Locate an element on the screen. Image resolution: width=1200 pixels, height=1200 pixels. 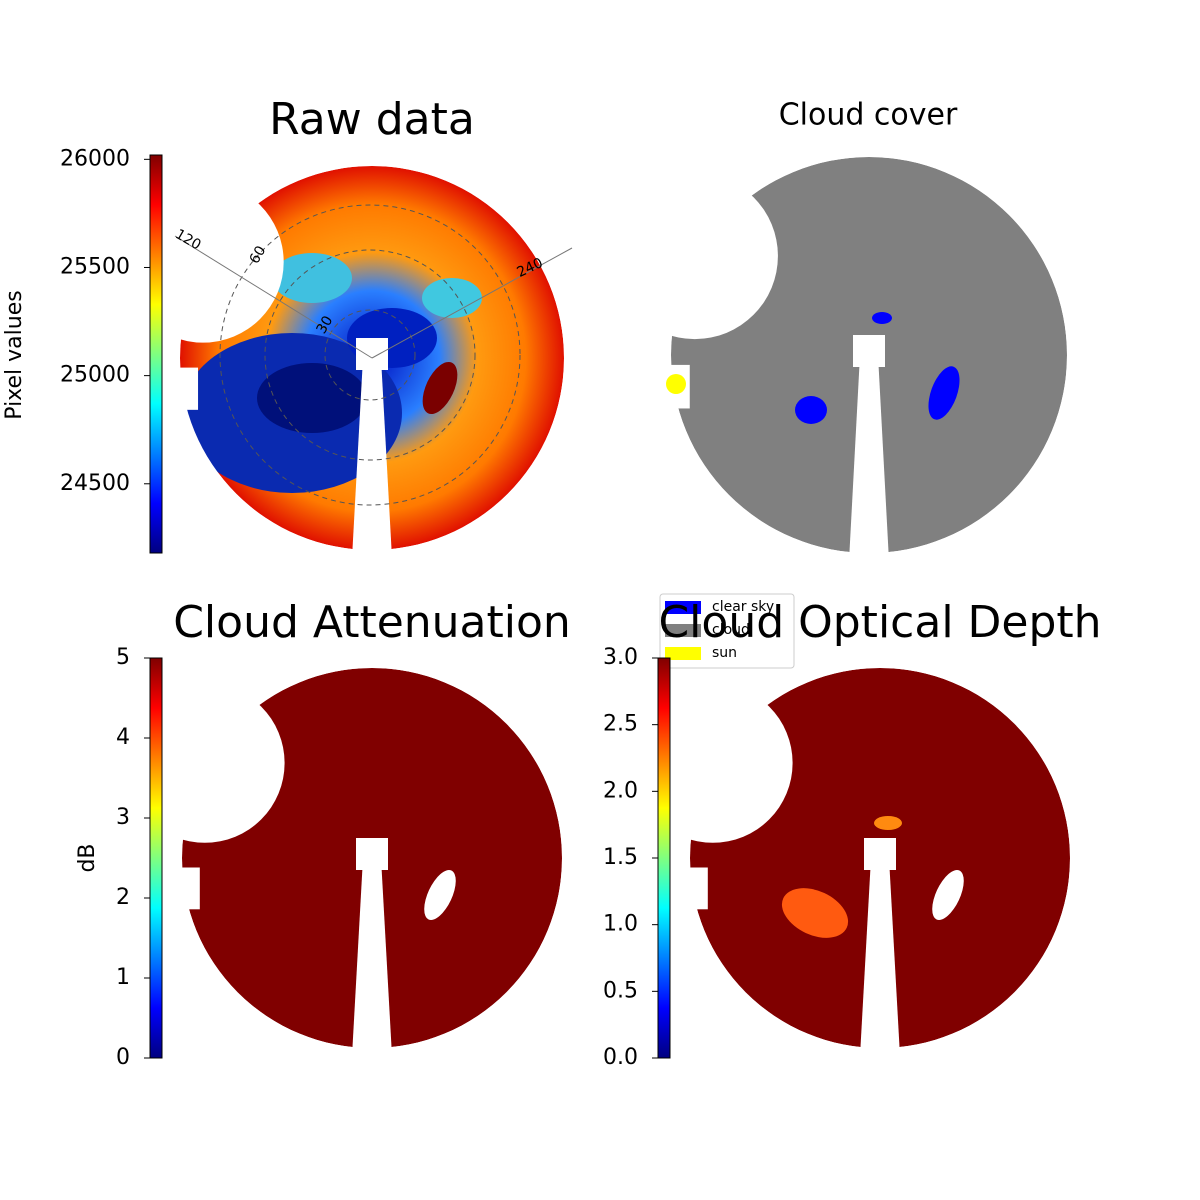
polar-label: 30 is located at coordinates (325, 324).